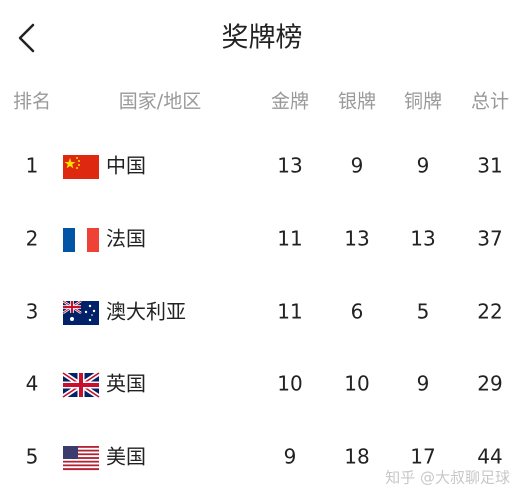 This screenshot has height=500, width=524. Describe the element at coordinates (490, 102) in the screenshot. I see `column-header: 总计` at that location.